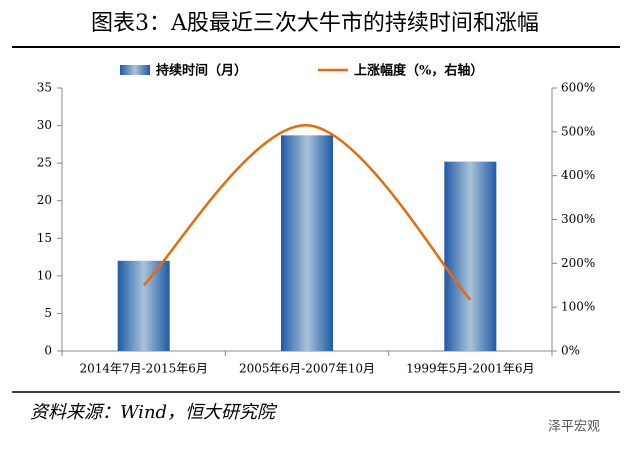 The image size is (631, 449). I want to click on y-tick-label: 25, so click(44, 163).